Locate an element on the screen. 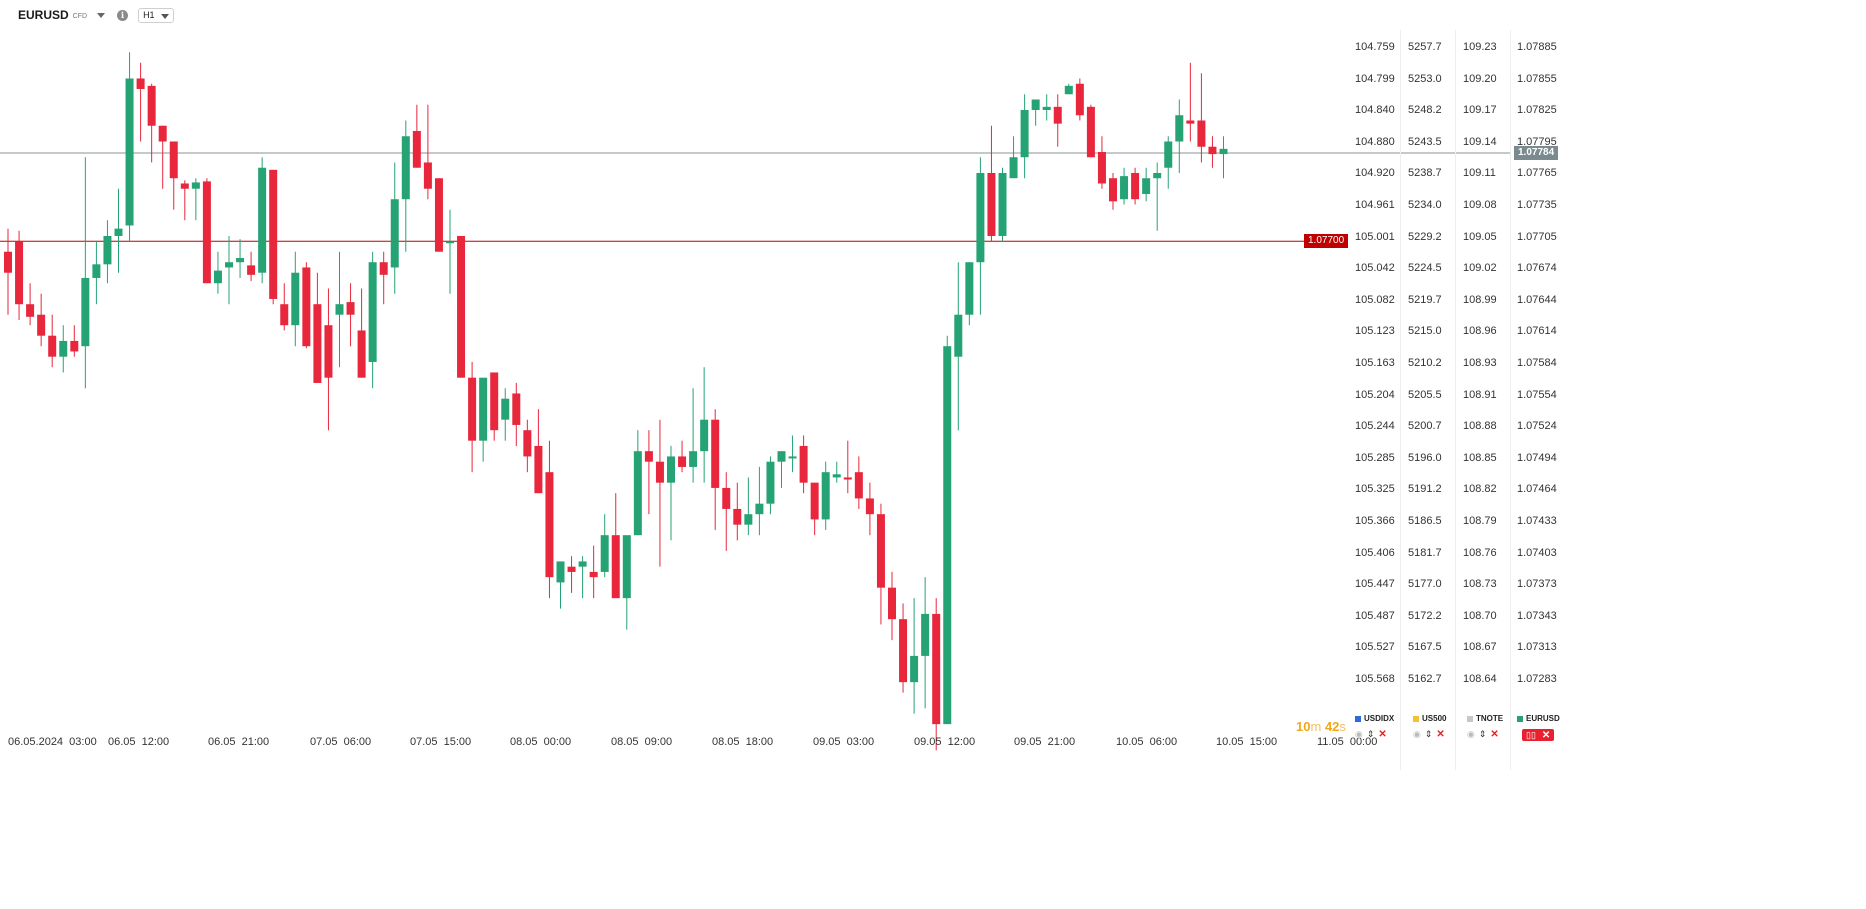 The image size is (1866, 909). price-tick-label: 1.07705 is located at coordinates (1537, 236).